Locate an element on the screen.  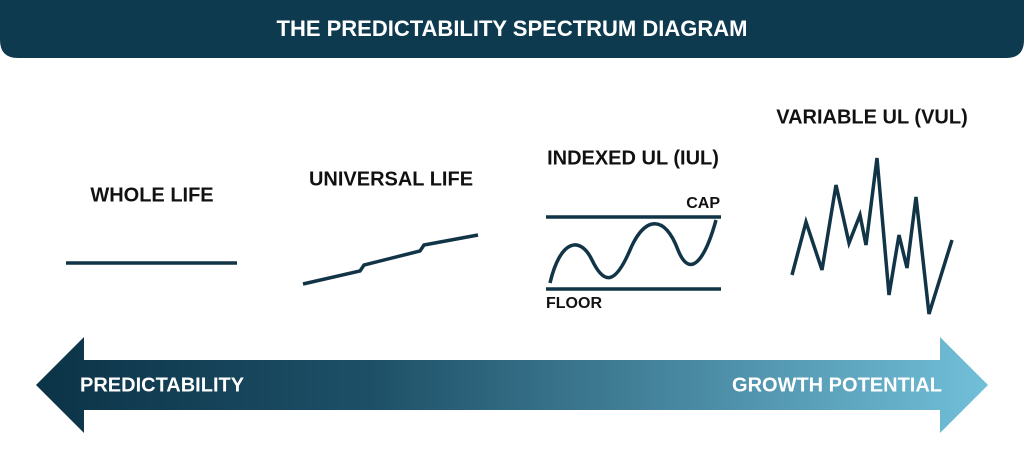
header-bar is located at coordinates (512, 29).